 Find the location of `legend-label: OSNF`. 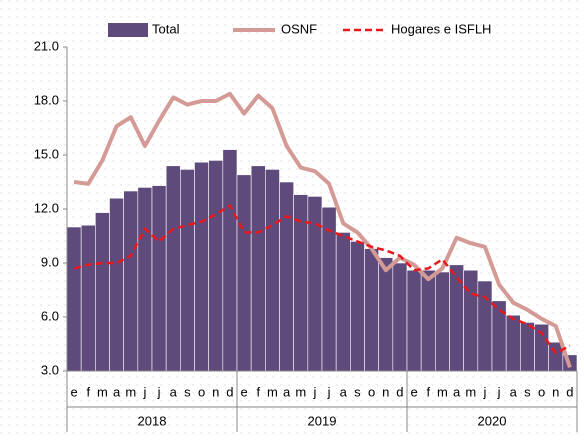

legend-label: OSNF is located at coordinates (299, 28).